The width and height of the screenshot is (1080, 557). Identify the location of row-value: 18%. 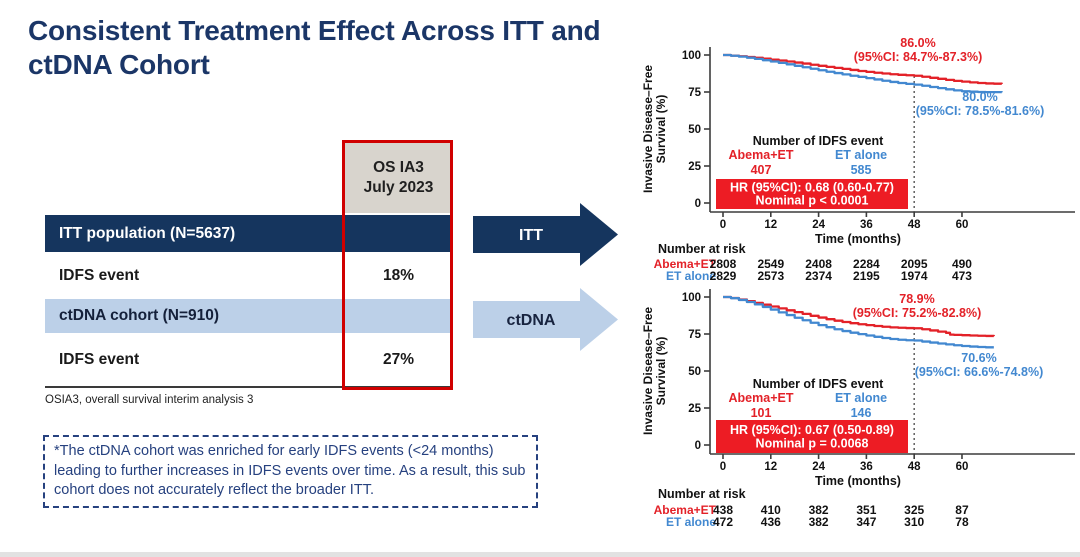
(398, 275).